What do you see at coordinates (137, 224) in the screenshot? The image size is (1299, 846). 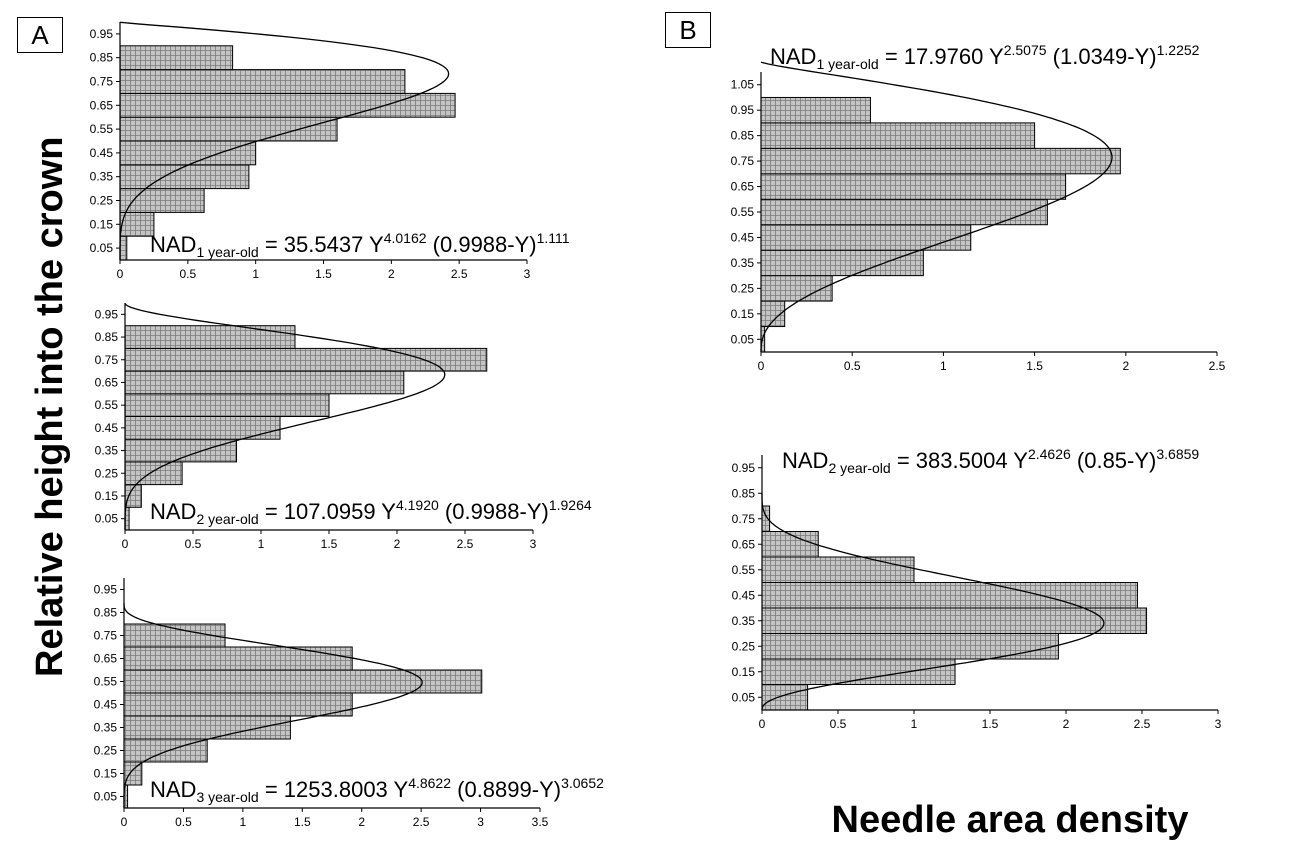 I see `a1-bar-0.15` at bounding box center [137, 224].